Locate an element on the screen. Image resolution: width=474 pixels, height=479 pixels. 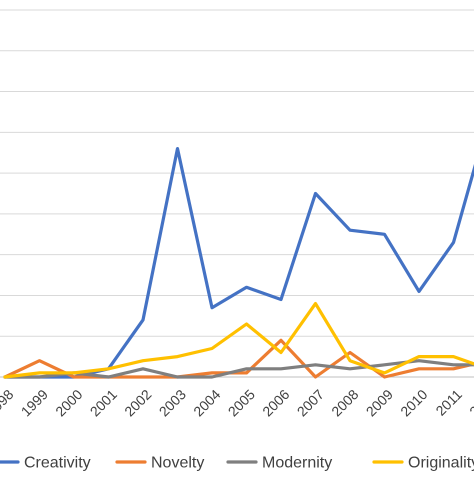
x-tick-label: 2002 is located at coordinates (137, 402).